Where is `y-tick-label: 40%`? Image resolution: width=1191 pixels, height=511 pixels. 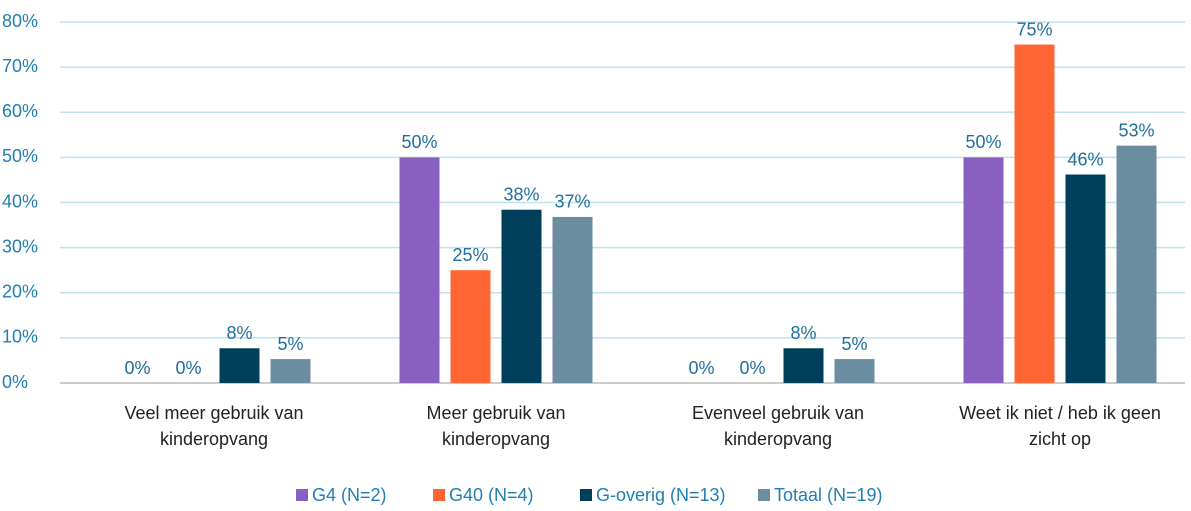 y-tick-label: 40% is located at coordinates (20, 201).